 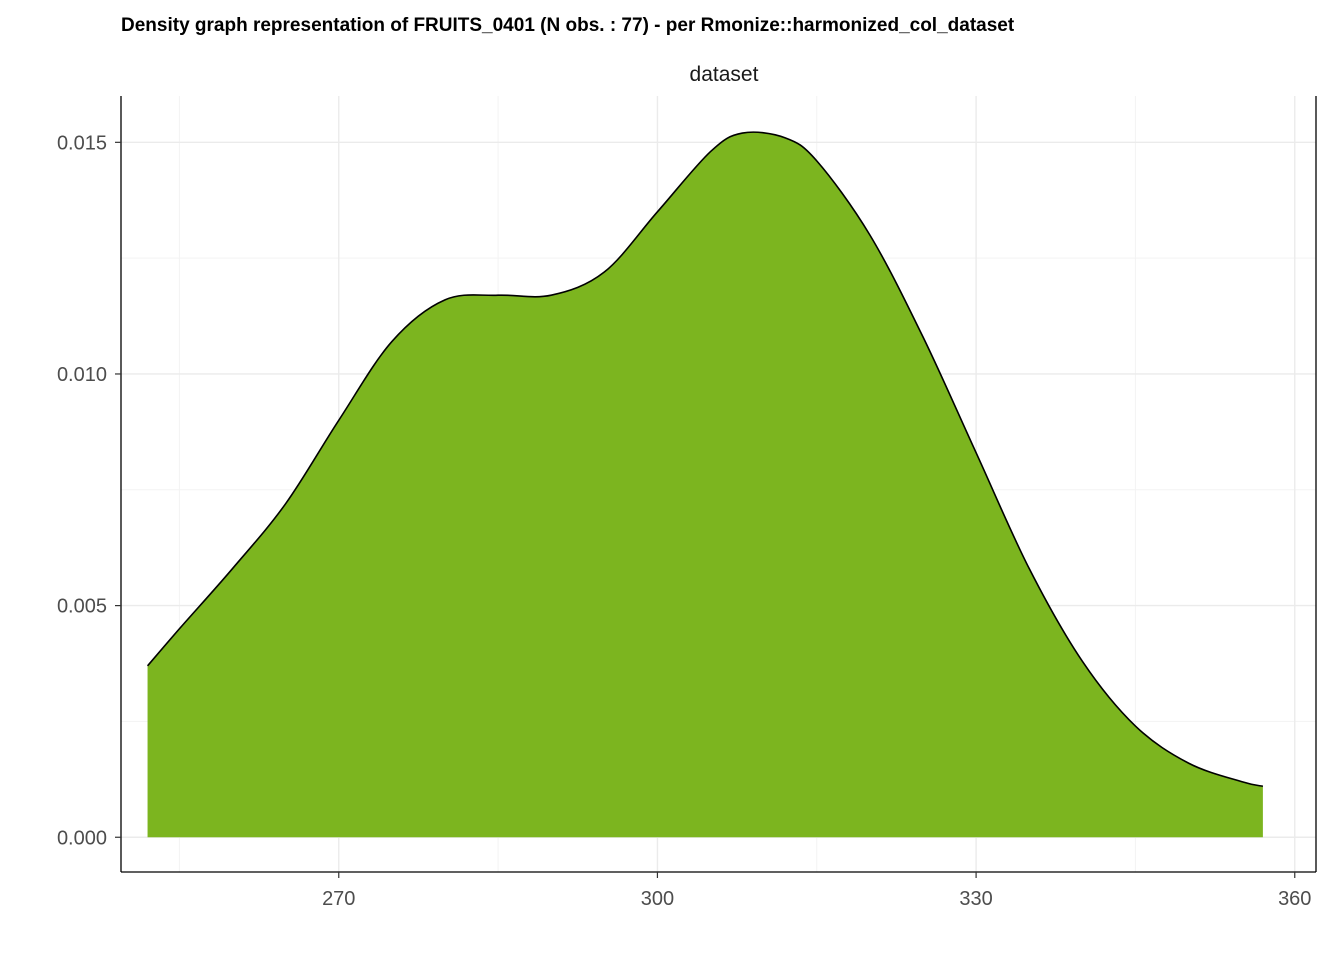 What do you see at coordinates (1294, 899) in the screenshot?
I see `x-tick-label: 360` at bounding box center [1294, 899].